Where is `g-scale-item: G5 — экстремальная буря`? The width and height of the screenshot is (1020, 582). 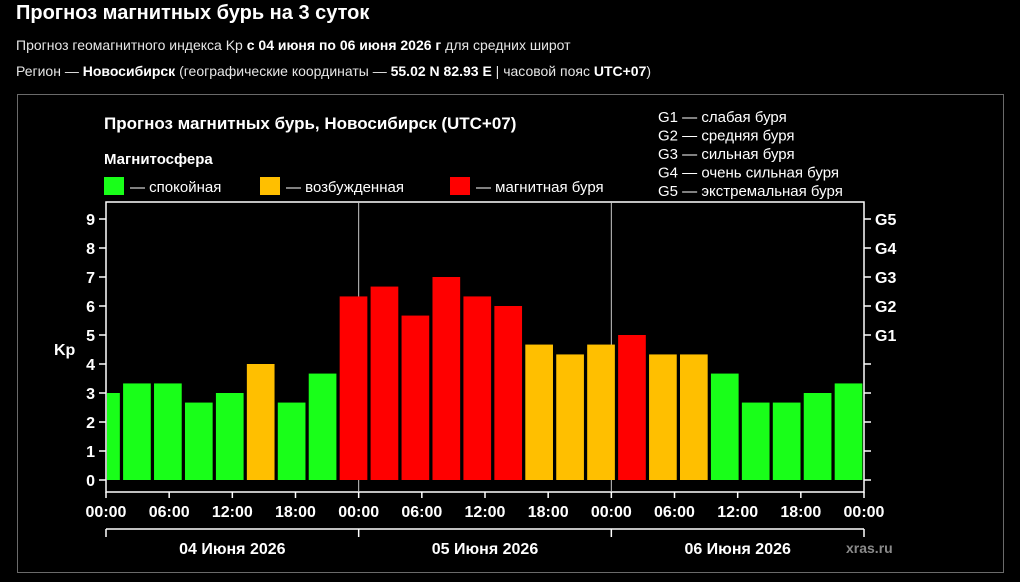 g-scale-item: G5 — экстремальная буря is located at coordinates (750, 191).